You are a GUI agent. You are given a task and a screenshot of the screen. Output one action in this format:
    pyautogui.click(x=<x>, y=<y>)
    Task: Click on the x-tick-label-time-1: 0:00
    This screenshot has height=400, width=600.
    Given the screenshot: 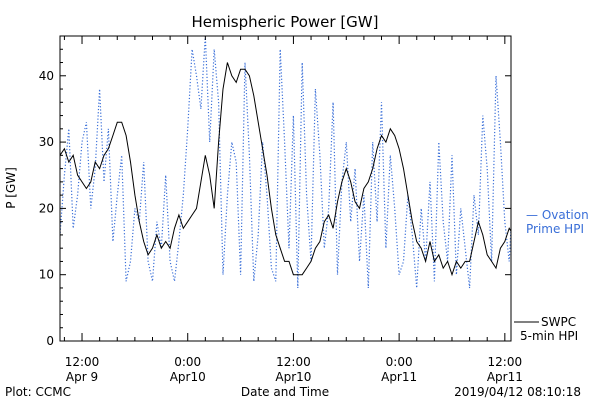 What is the action you would take?
    pyautogui.click(x=187, y=362)
    